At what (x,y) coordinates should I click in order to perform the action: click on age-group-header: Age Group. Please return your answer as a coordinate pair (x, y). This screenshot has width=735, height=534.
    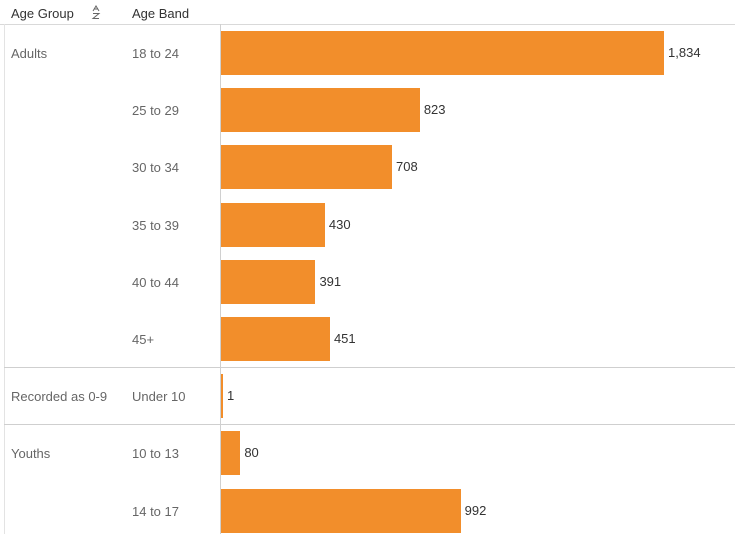
    Looking at the image, I should click on (42, 13).